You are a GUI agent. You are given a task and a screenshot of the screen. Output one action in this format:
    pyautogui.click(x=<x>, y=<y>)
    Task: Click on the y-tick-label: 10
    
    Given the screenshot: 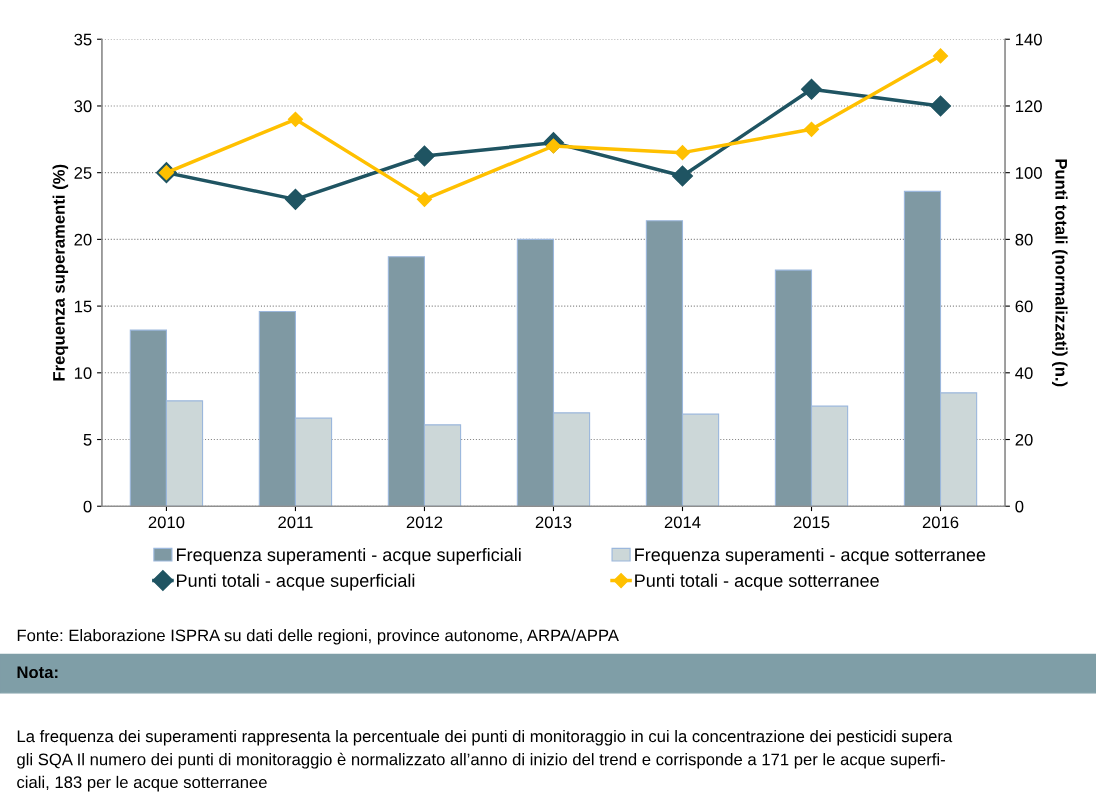 What is the action you would take?
    pyautogui.click(x=83, y=373)
    